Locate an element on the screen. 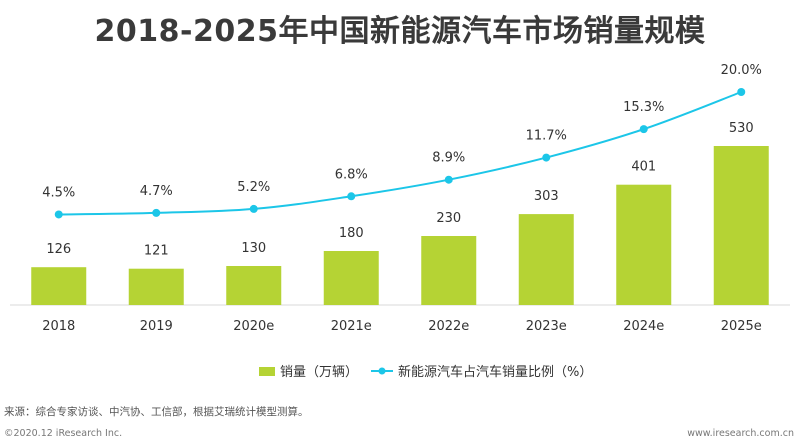 This screenshot has width=800, height=444. legend-swatch-sales is located at coordinates (267, 371).